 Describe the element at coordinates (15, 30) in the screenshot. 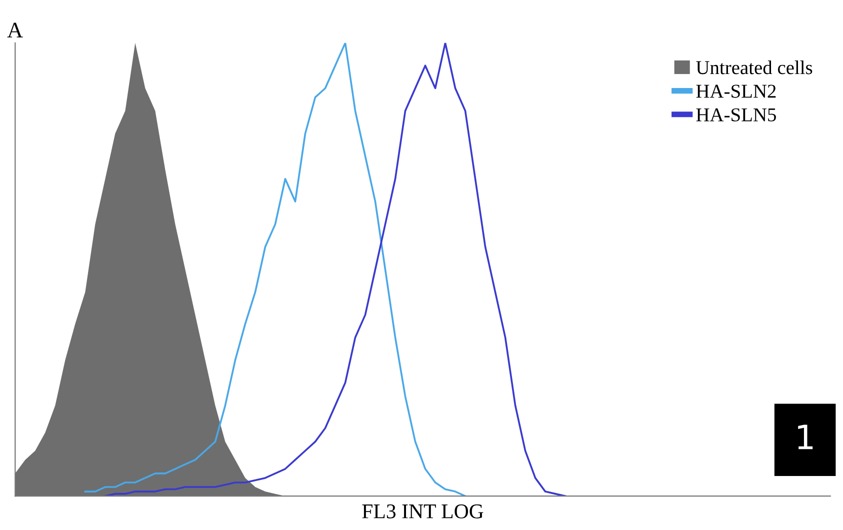

I see `chart-title: A` at that location.